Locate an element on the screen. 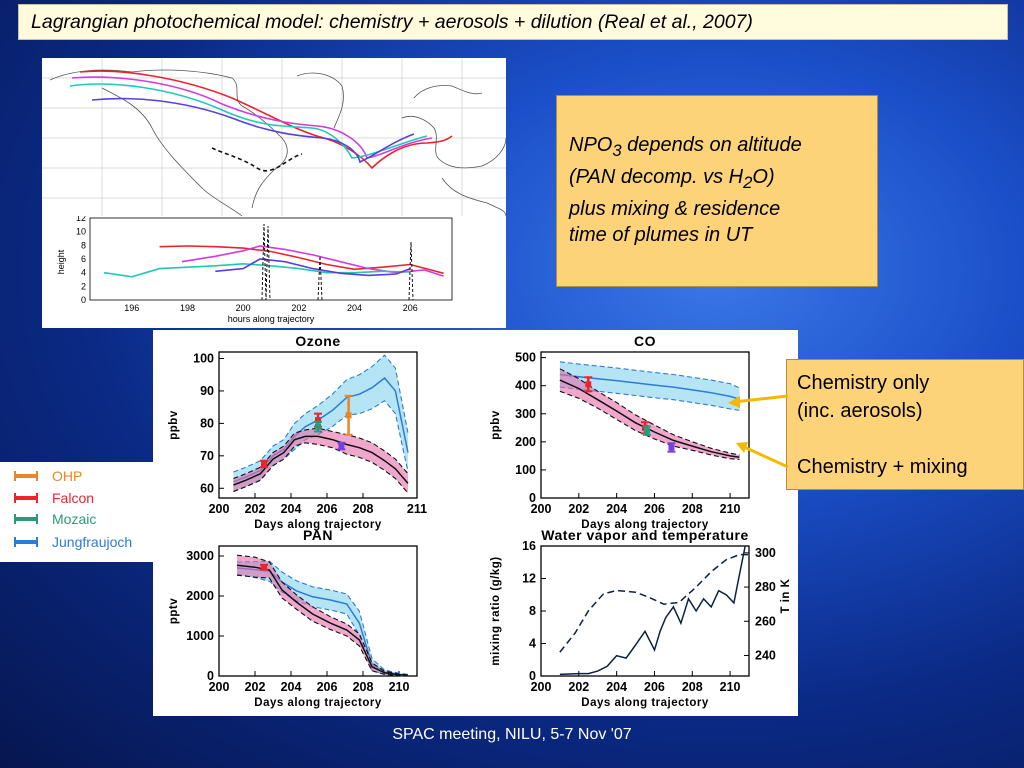 This screenshot has width=1024, height=768. co-xtick-204: 204 is located at coordinates (616, 509).